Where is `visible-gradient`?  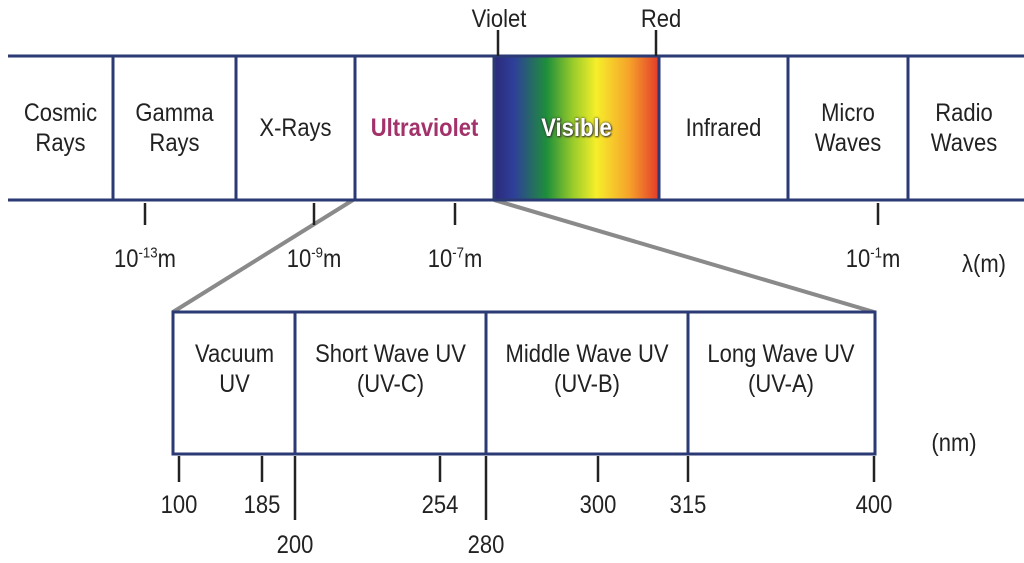
visible-gradient is located at coordinates (576, 128).